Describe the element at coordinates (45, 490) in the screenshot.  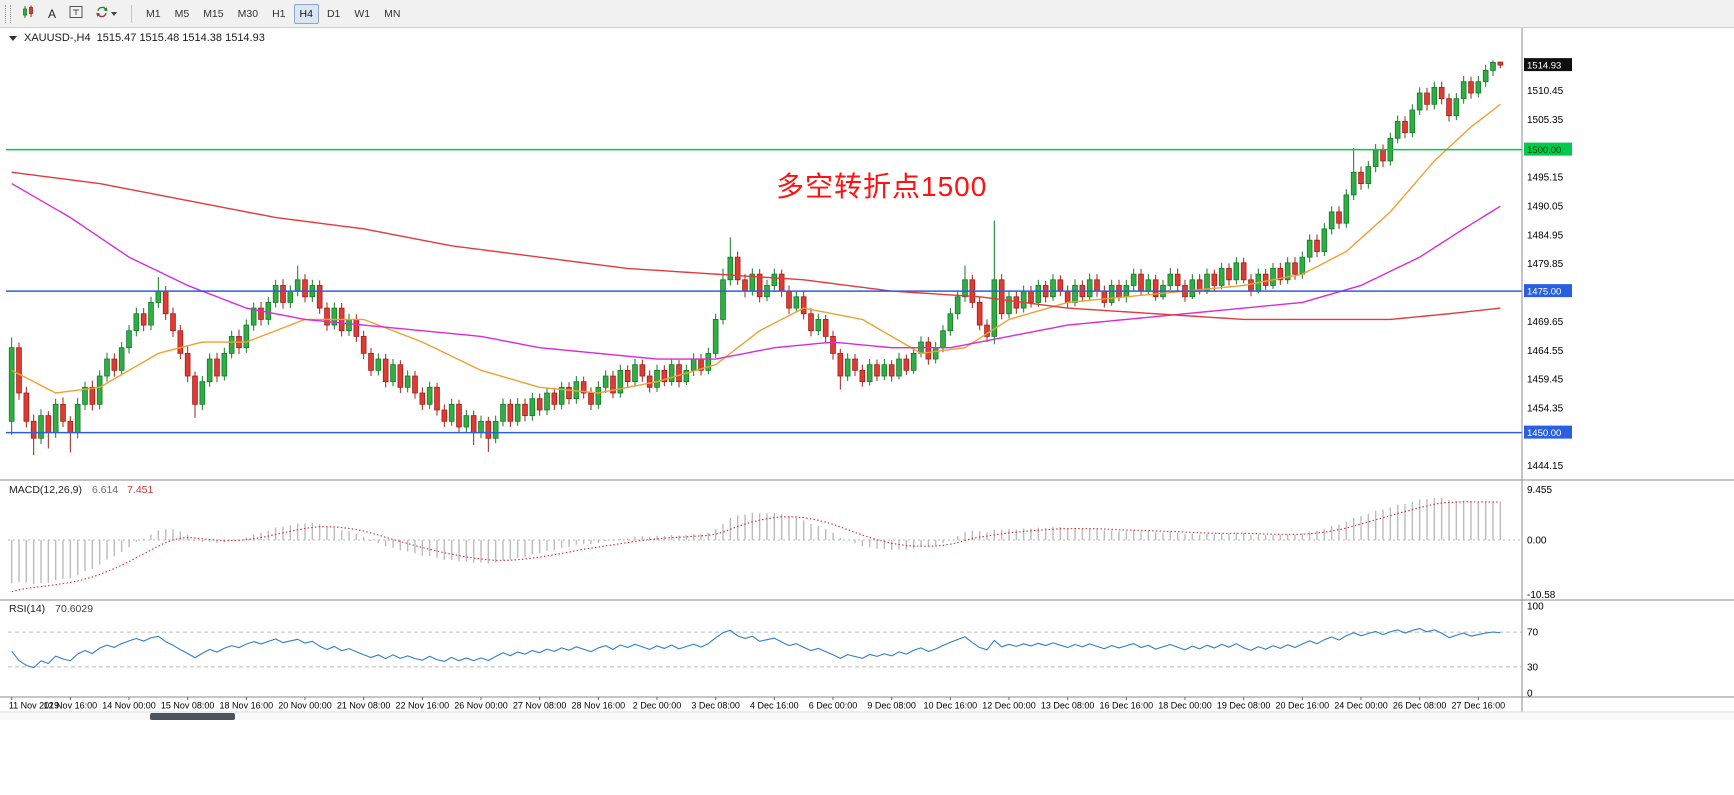
I see `macd-name-label: MACD(12,26,9)` at that location.